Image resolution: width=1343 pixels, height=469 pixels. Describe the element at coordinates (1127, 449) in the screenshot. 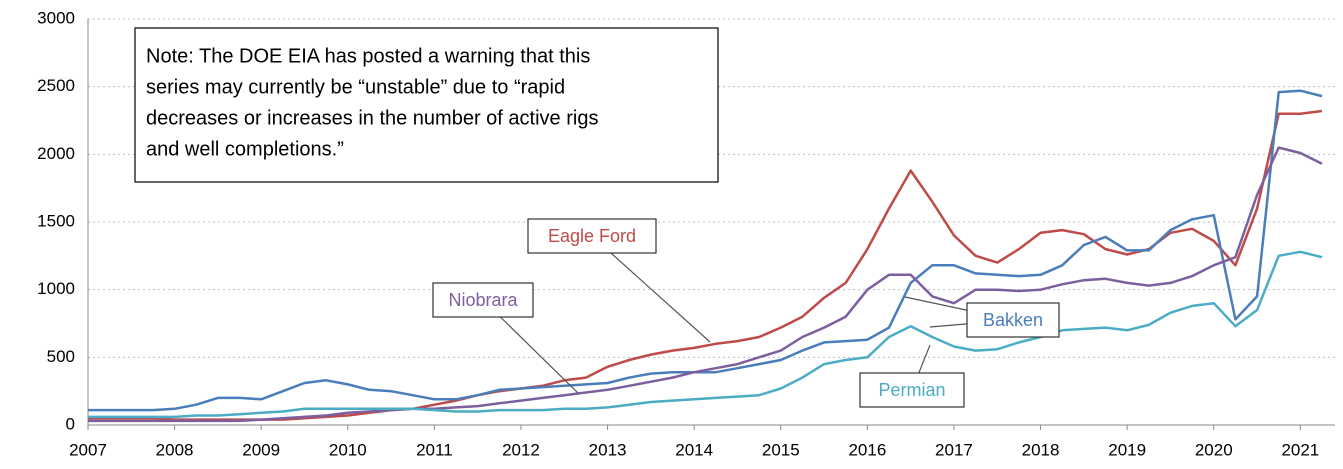

I see `x-tick-label: 2019` at that location.